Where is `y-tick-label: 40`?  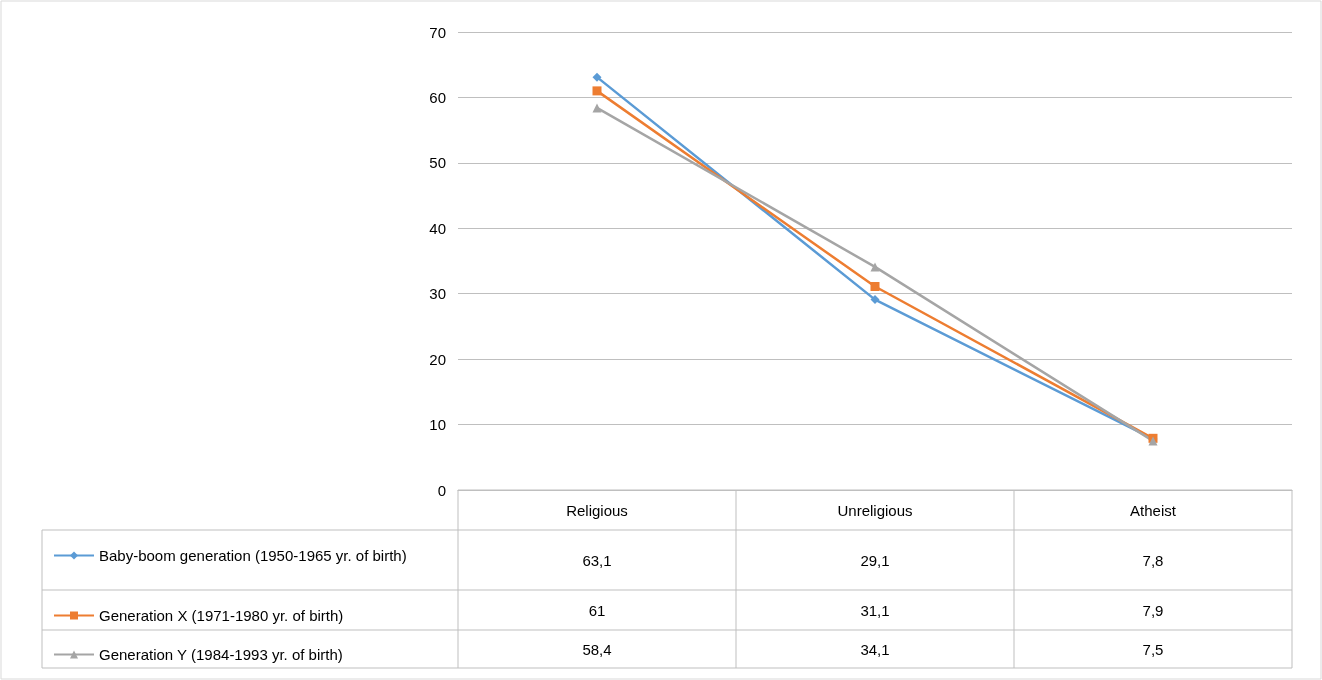 y-tick-label: 40 is located at coordinates (437, 228).